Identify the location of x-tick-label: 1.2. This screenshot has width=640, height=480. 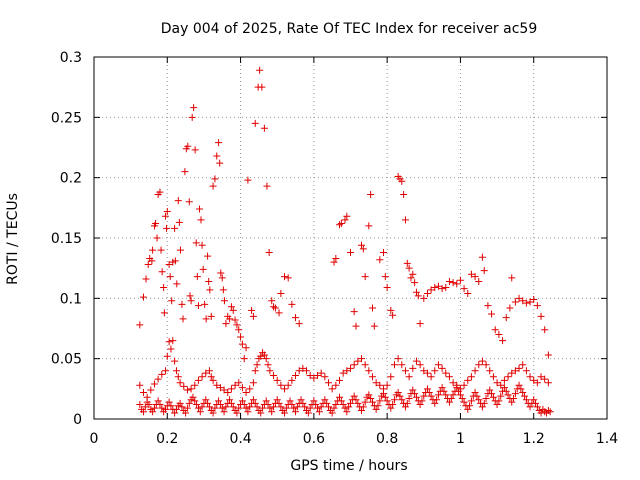
(534, 439).